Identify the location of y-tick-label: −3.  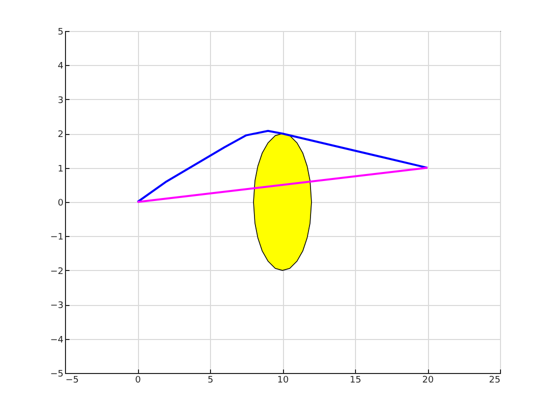
(57, 306).